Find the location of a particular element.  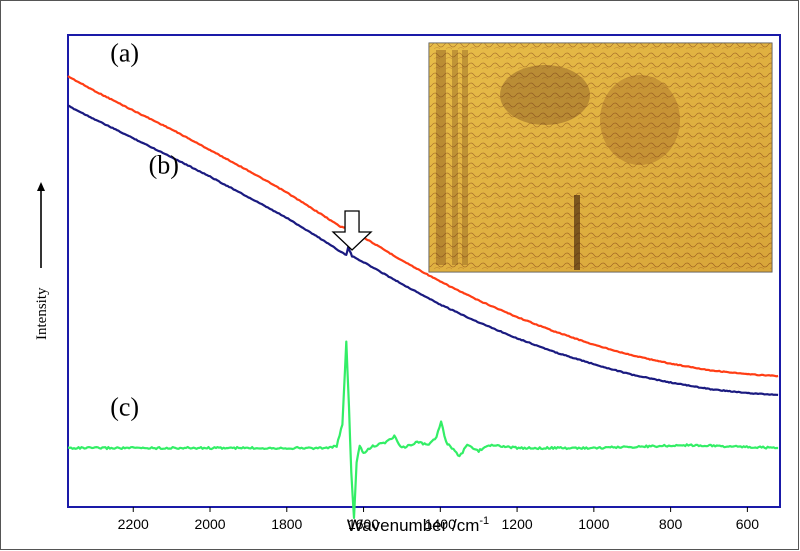

curve-labels: (a) (b) (c) is located at coordinates (144, 230).